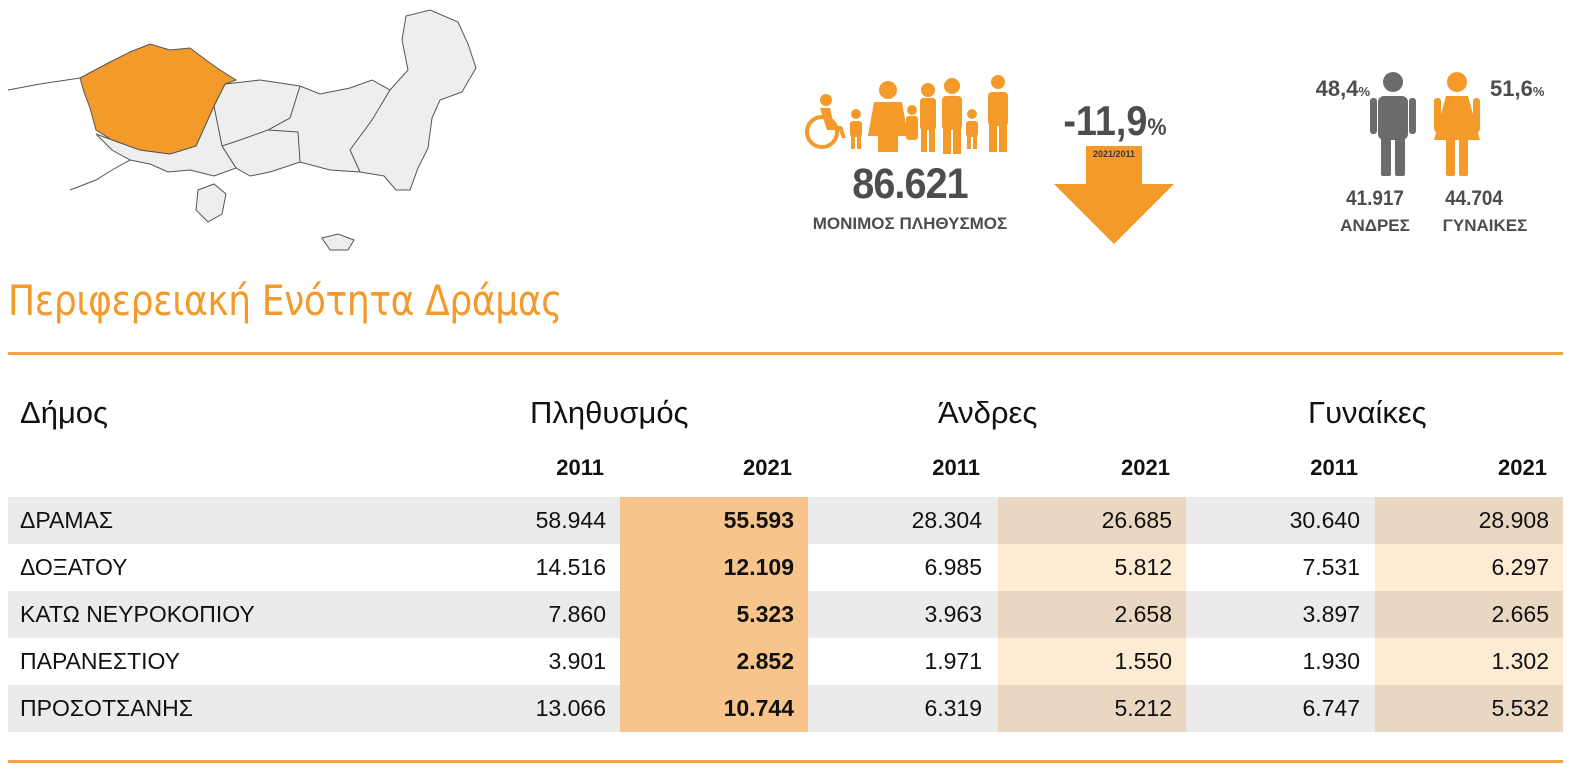  Describe the element at coordinates (1367, 412) in the screenshot. I see `header-women: Γυναίκες` at that location.